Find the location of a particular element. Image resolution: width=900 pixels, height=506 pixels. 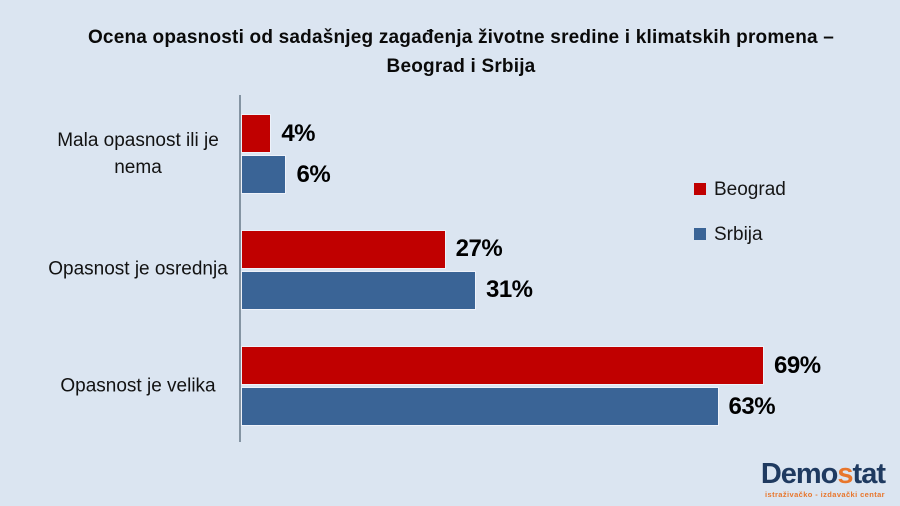

chart-title-line2: Beograd i Srbija is located at coordinates (461, 66).